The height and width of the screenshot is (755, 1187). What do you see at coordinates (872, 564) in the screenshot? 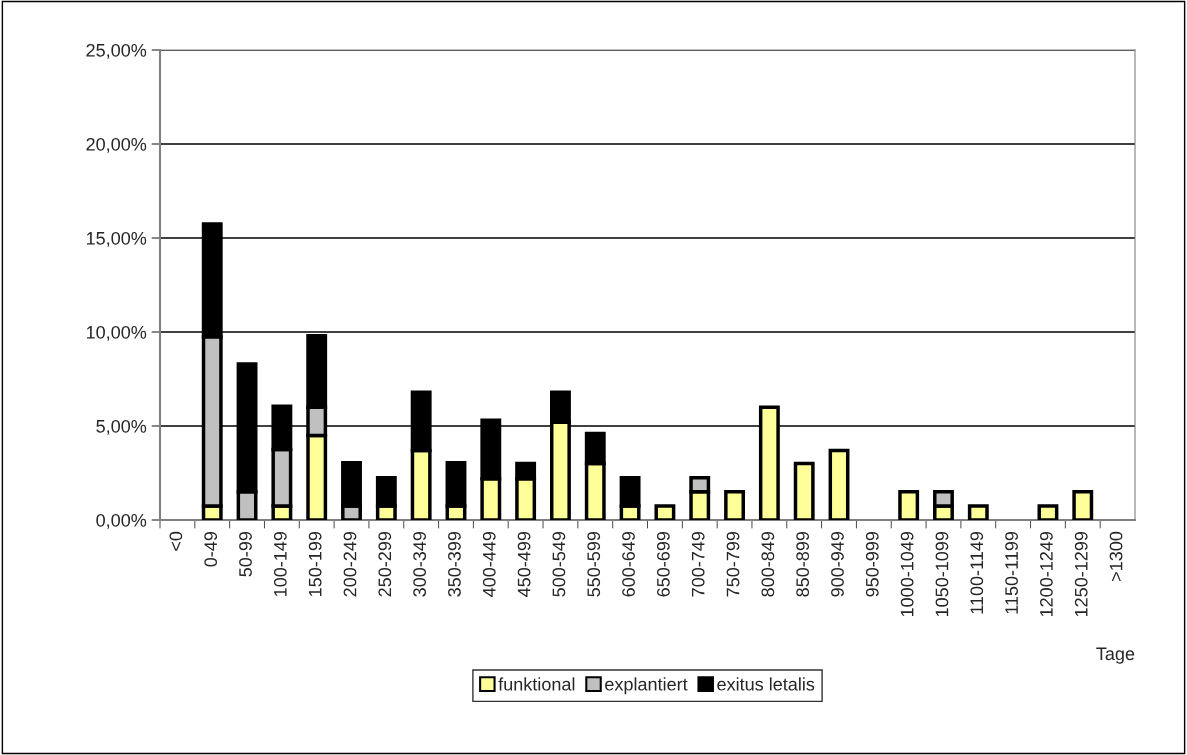
I see `x-tick-label: 950-999` at bounding box center [872, 564].